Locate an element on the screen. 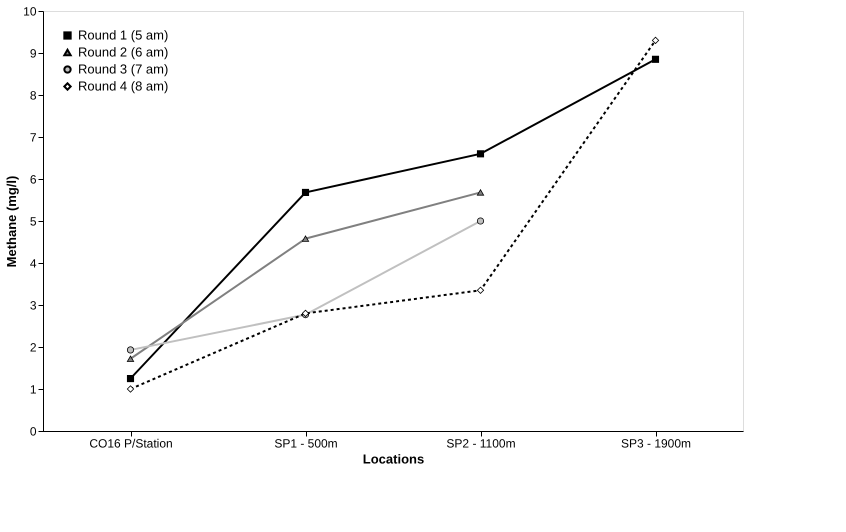 The image size is (846, 532). x-axis-title: Locations is located at coordinates (393, 459).